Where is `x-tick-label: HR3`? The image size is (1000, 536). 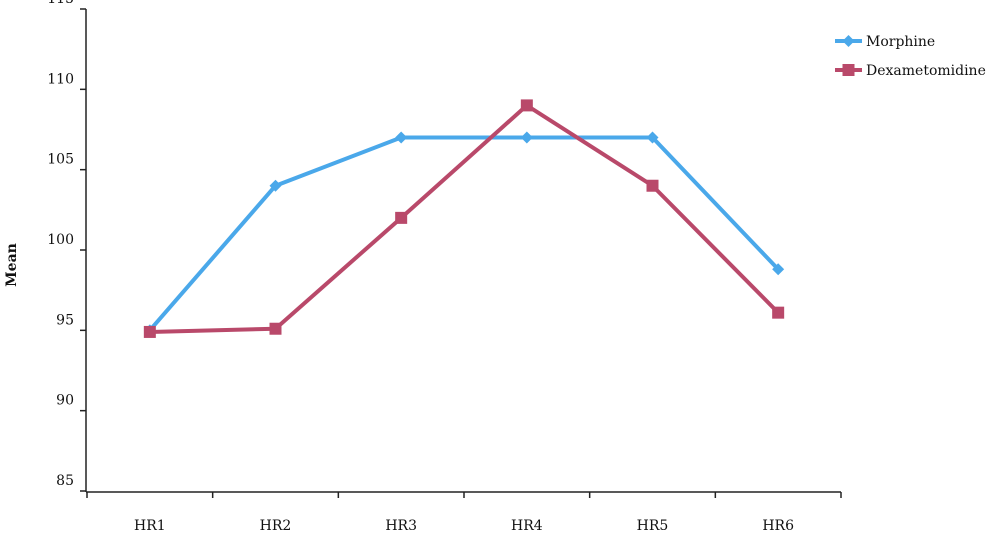 x-tick-label: HR3 is located at coordinates (401, 526).